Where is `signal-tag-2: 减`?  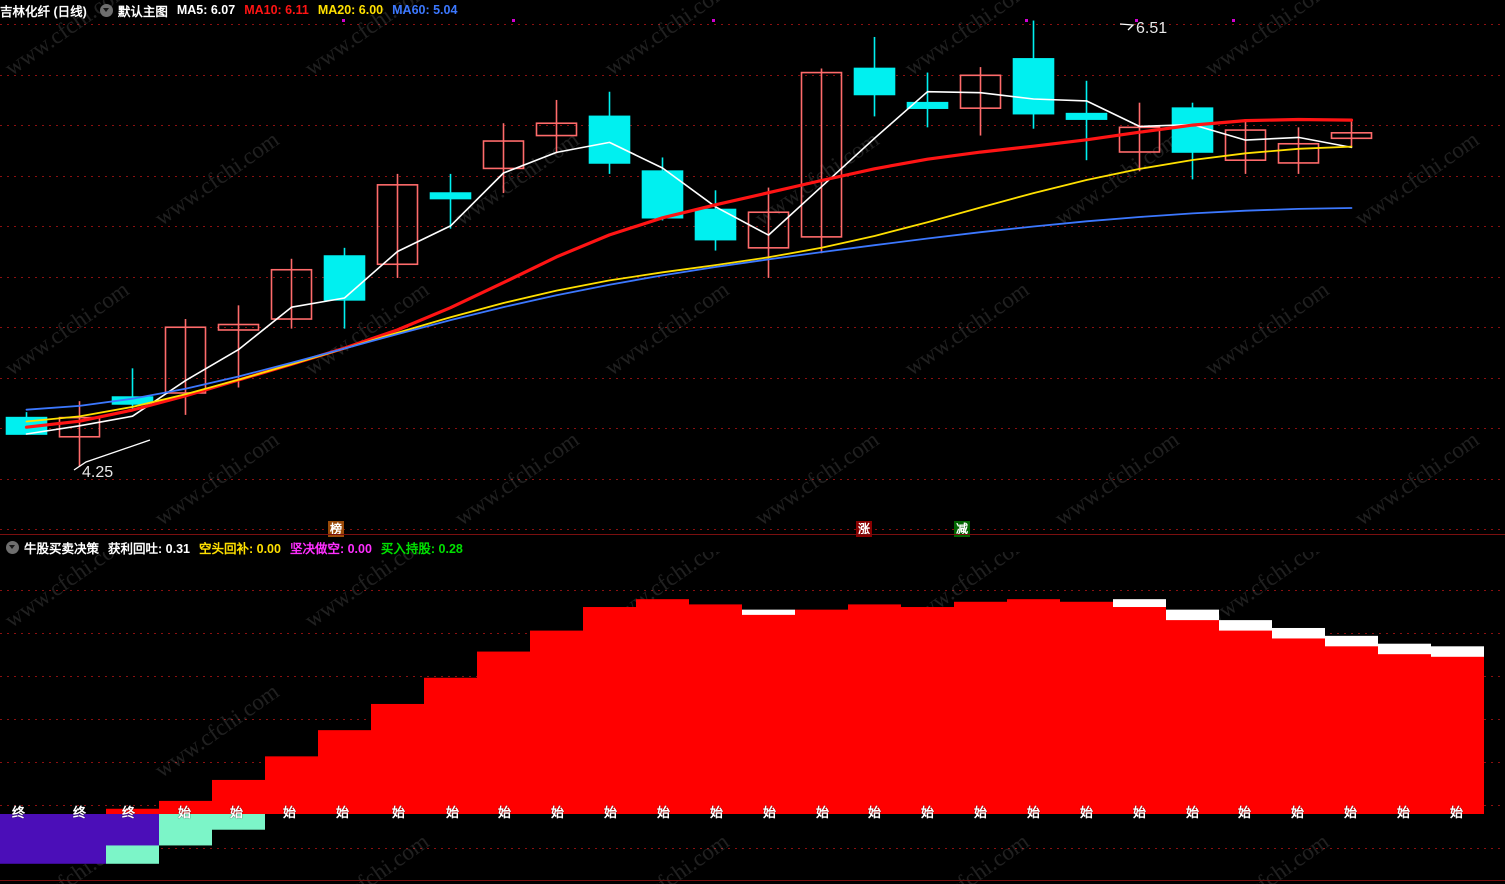
signal-tag-2: 减 is located at coordinates (962, 529).